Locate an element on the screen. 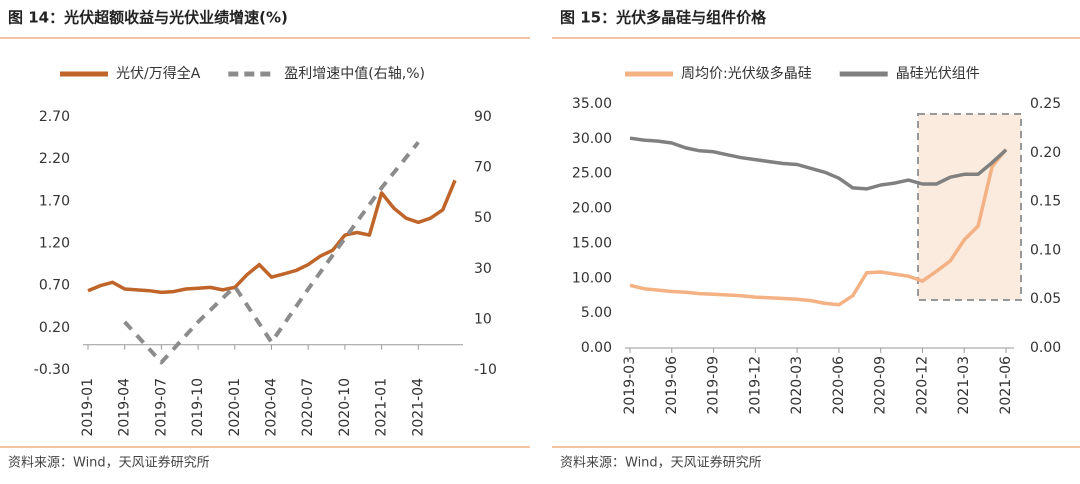 The width and height of the screenshot is (1080, 484). x-tick-label: 2020-07 is located at coordinates (308, 407).